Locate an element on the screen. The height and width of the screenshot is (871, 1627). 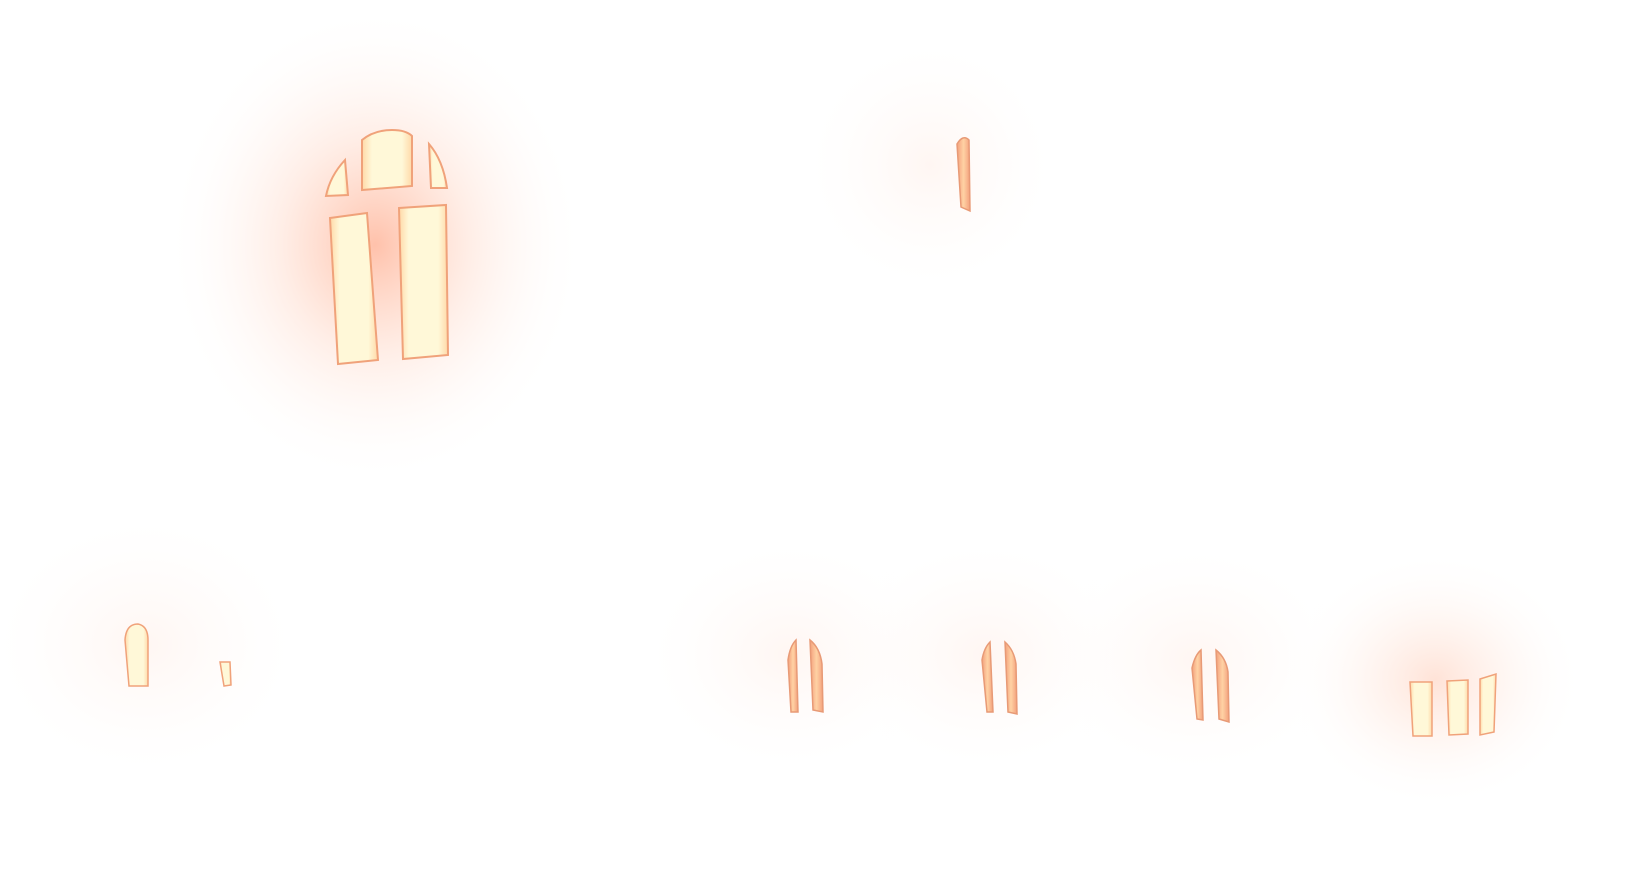
triple-pane-left is located at coordinates (1421, 709).